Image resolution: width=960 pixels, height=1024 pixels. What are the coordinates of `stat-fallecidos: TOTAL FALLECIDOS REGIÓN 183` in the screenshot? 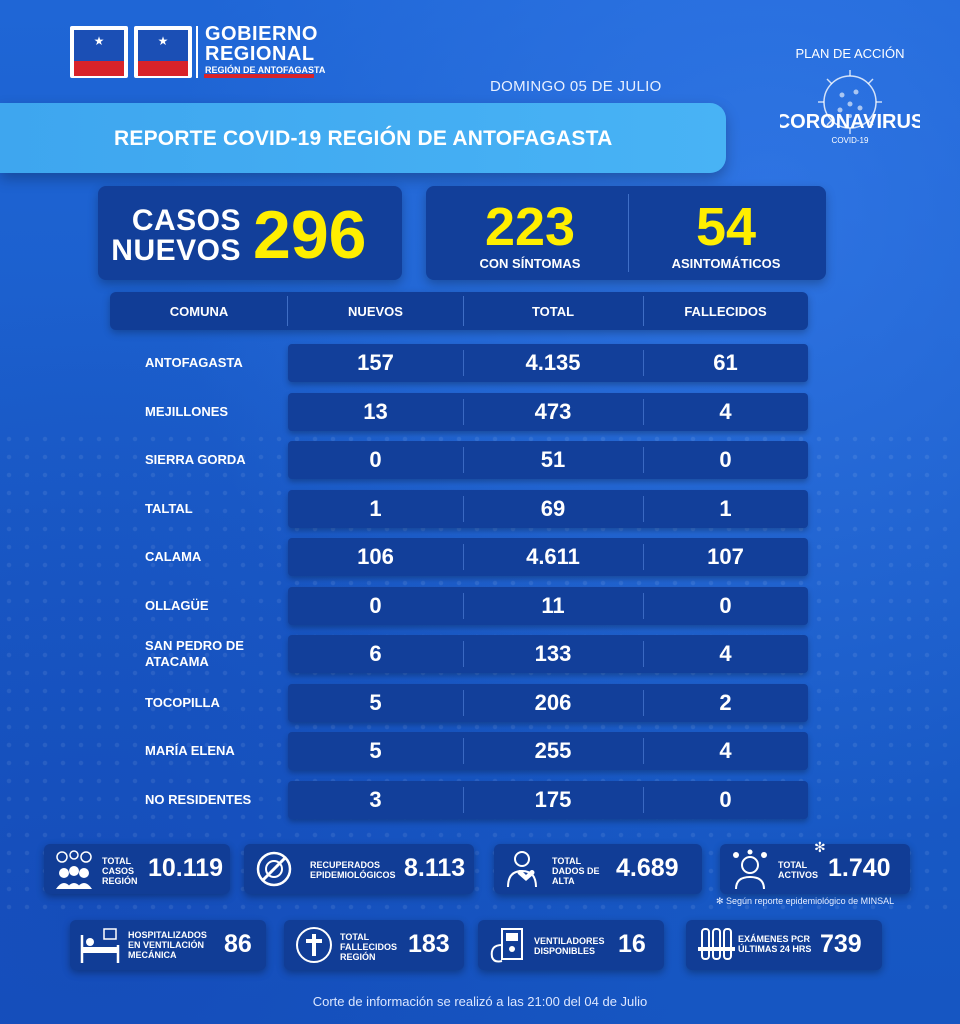 It's located at (374, 945).